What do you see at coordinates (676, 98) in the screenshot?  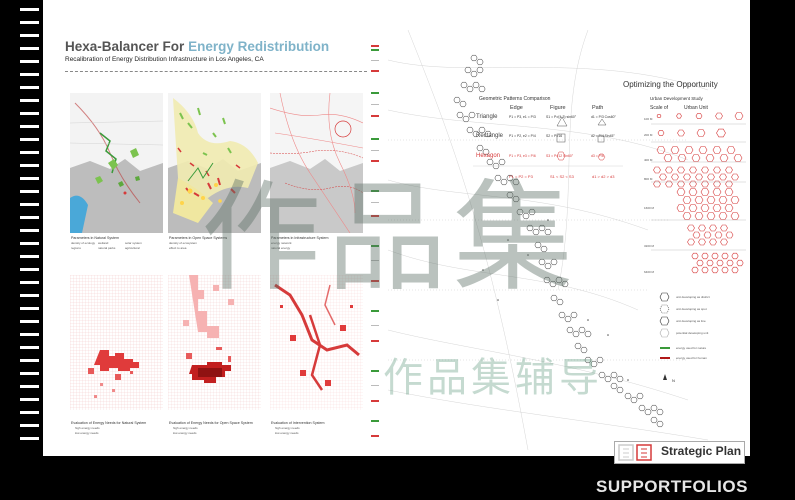 I see `opportunity-study: Urban Development Study` at bounding box center [676, 98].